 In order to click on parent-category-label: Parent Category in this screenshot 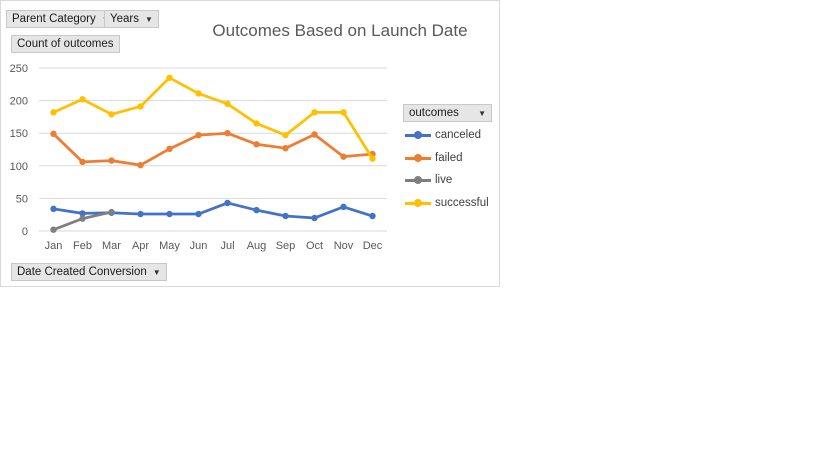, I will do `click(54, 19)`.